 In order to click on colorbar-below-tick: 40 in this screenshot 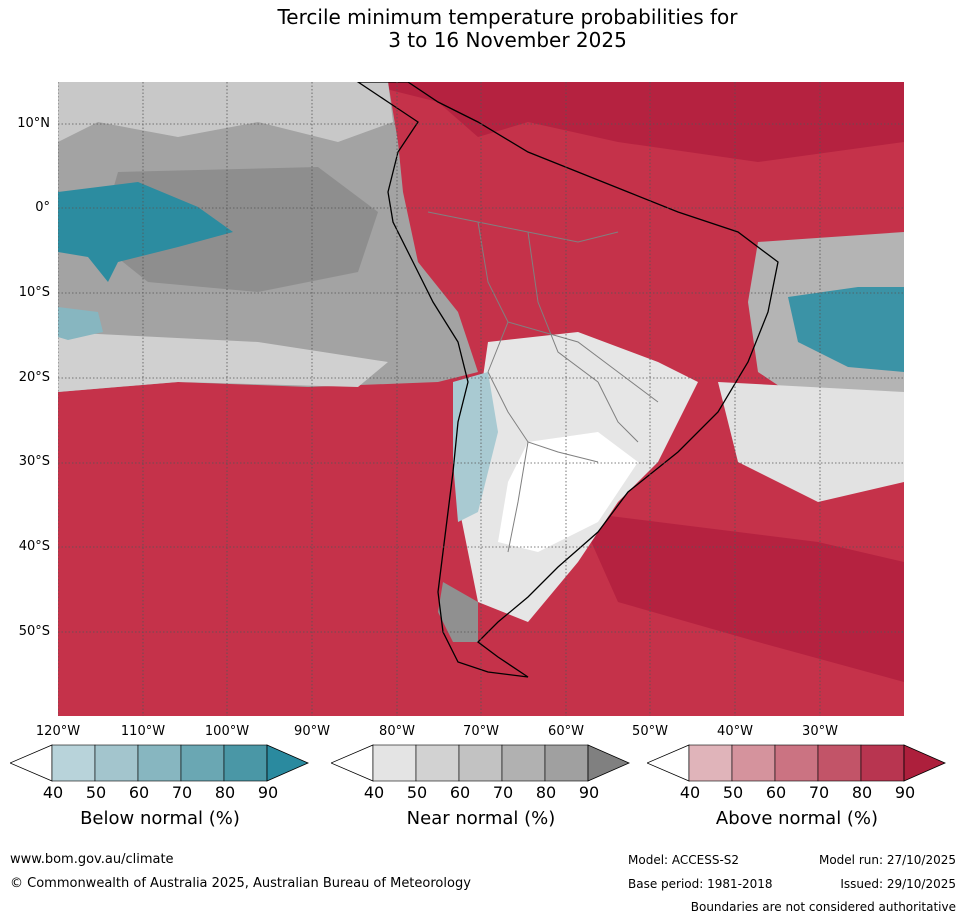, I will do `click(53, 792)`.